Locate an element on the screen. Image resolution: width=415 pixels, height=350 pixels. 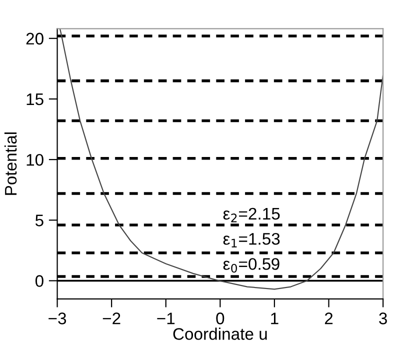
annotation: ε$_{1}$=1.53 is located at coordinates (251, 240).